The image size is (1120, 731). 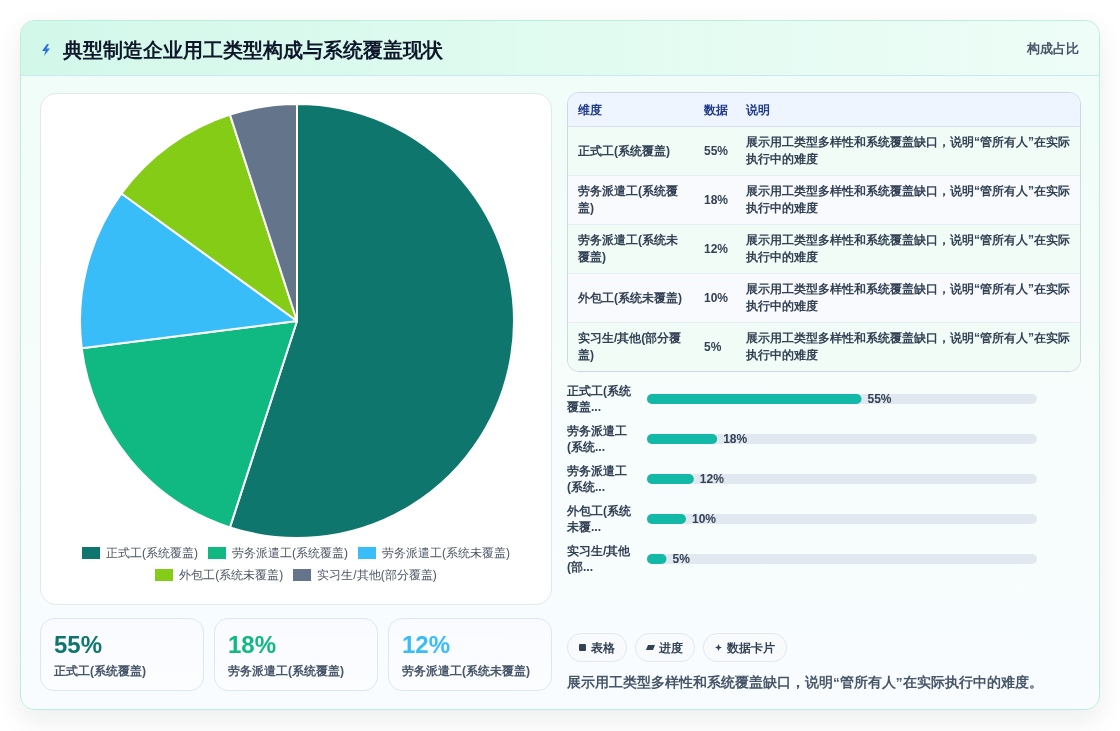 I want to click on category-label: 实习生/其他(部分覆盖), so click(x=630, y=347).